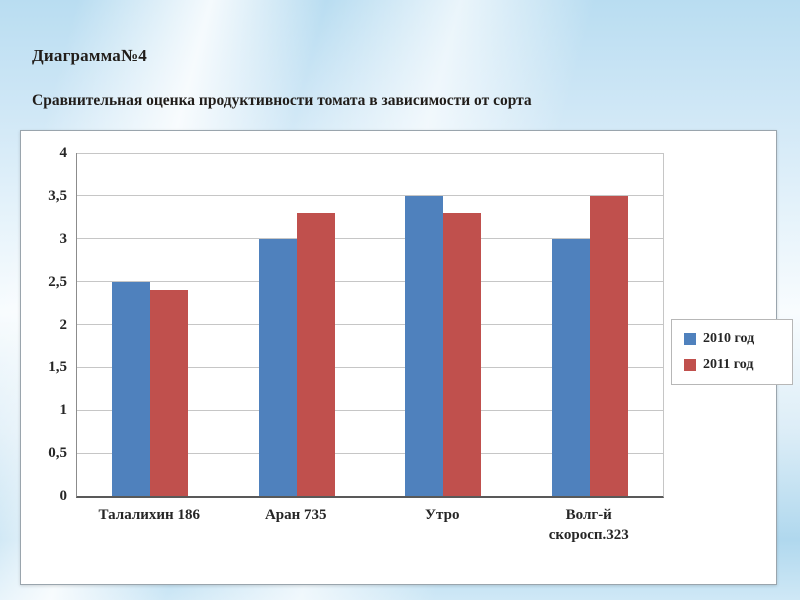 The image size is (800, 600). Describe the element at coordinates (63, 496) in the screenshot. I see `y-axis-tick-label: 0` at that location.